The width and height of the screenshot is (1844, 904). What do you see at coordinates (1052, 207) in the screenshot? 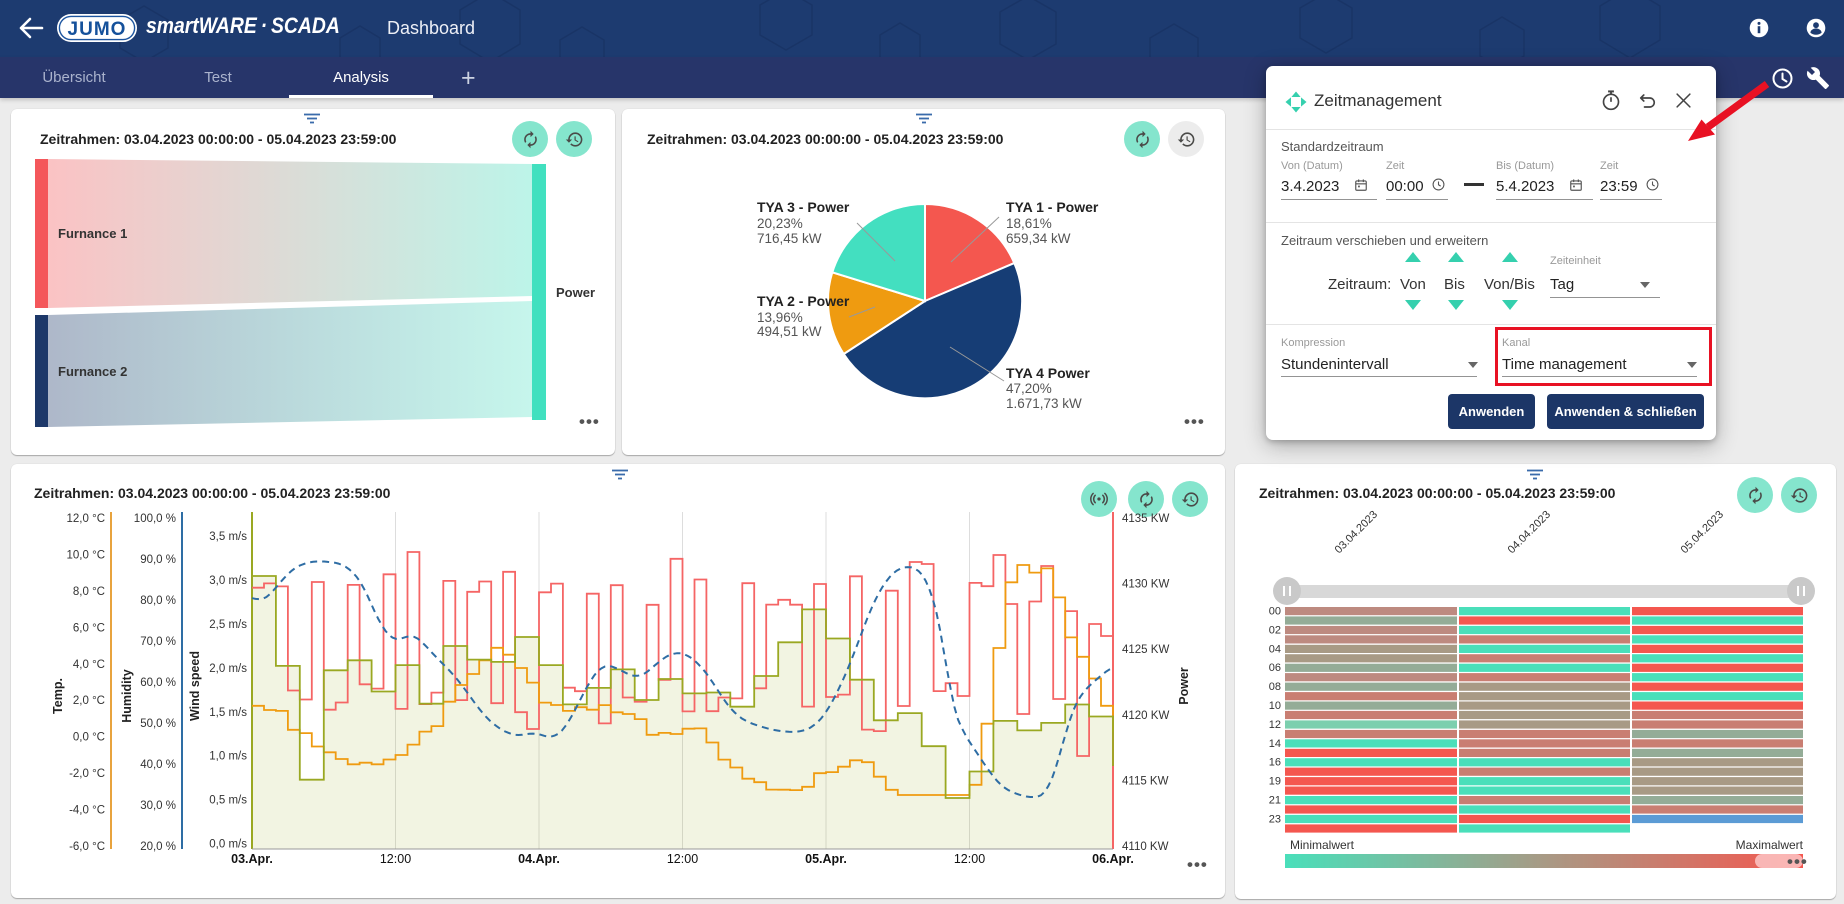
I see `svg-text: TYA 1 - Power` at bounding box center [1052, 207].